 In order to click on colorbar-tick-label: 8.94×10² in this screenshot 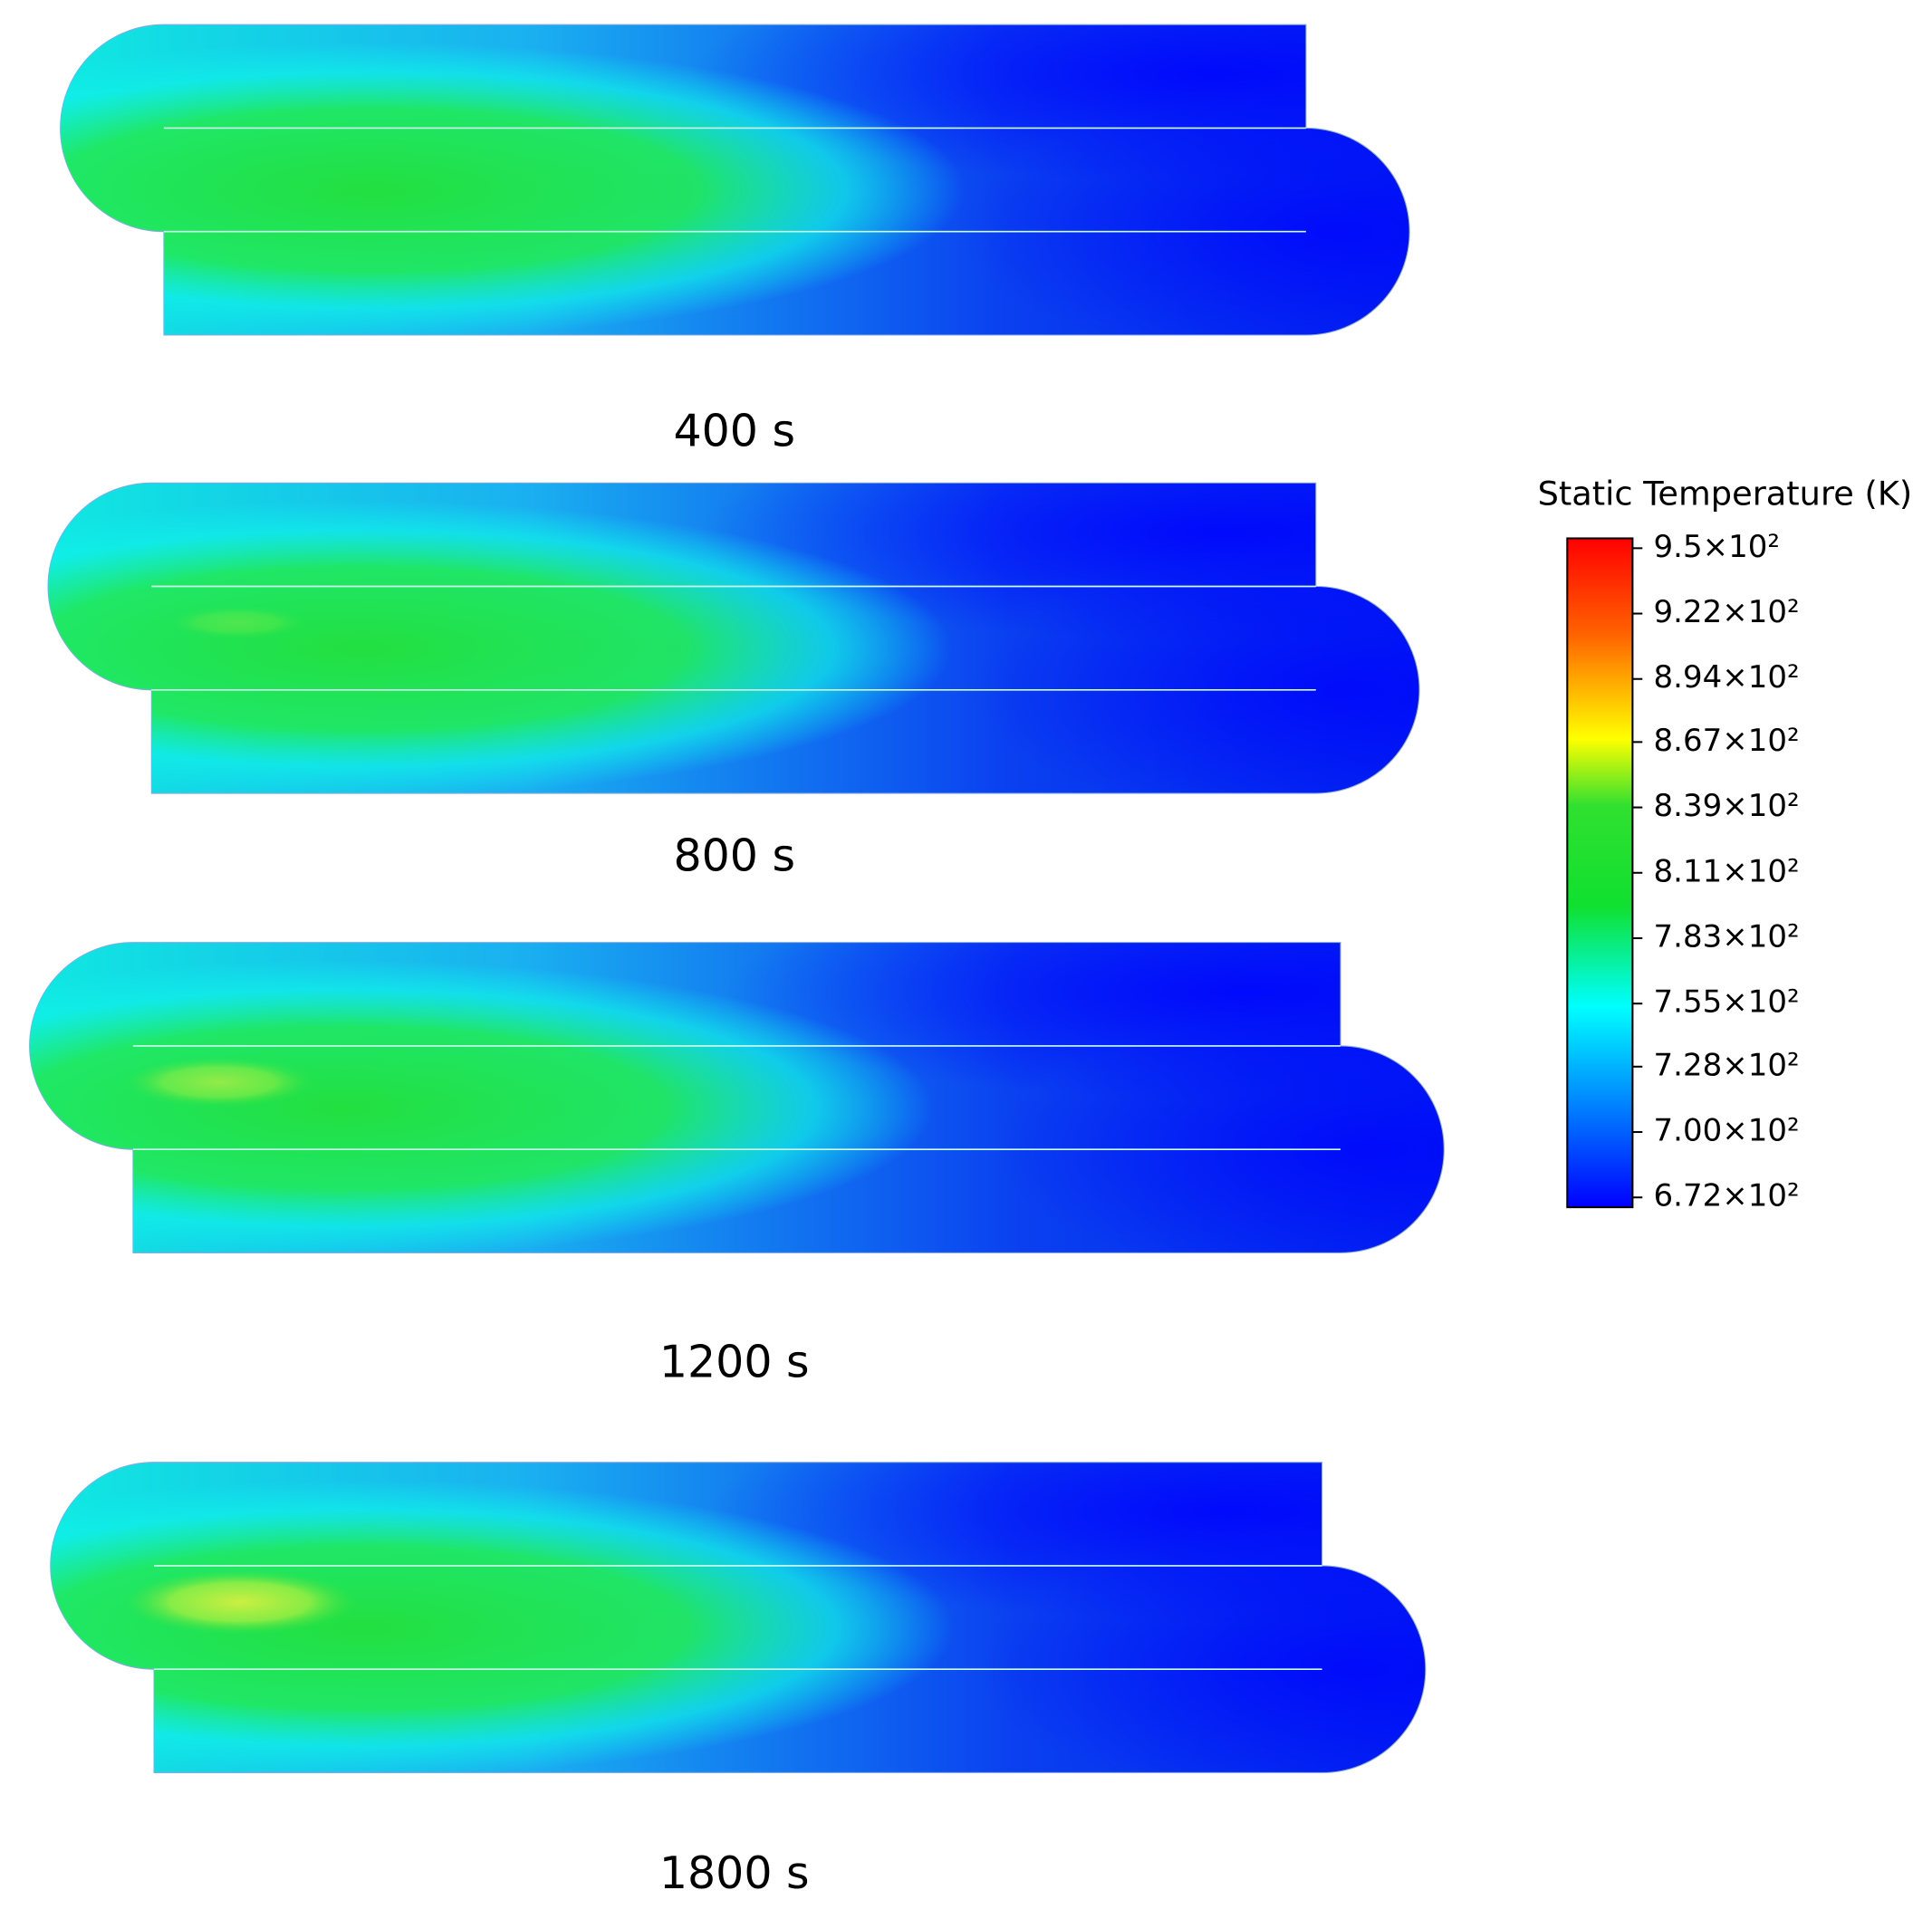, I will do `click(1727, 677)`.